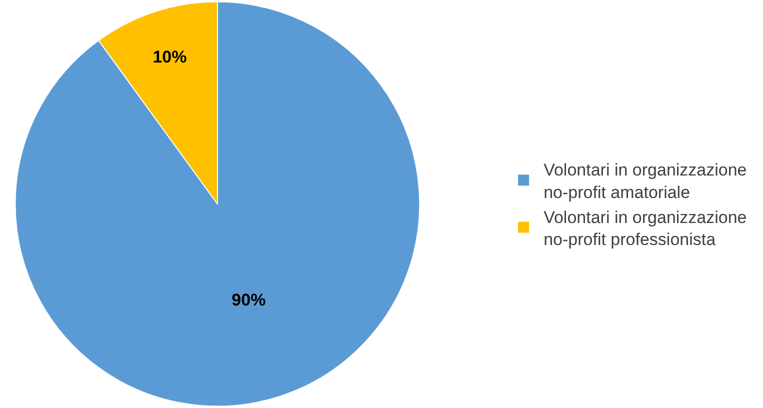 The width and height of the screenshot is (763, 408). I want to click on legend-label: Volontari in organizzazione no-profit professionista, so click(645, 228).